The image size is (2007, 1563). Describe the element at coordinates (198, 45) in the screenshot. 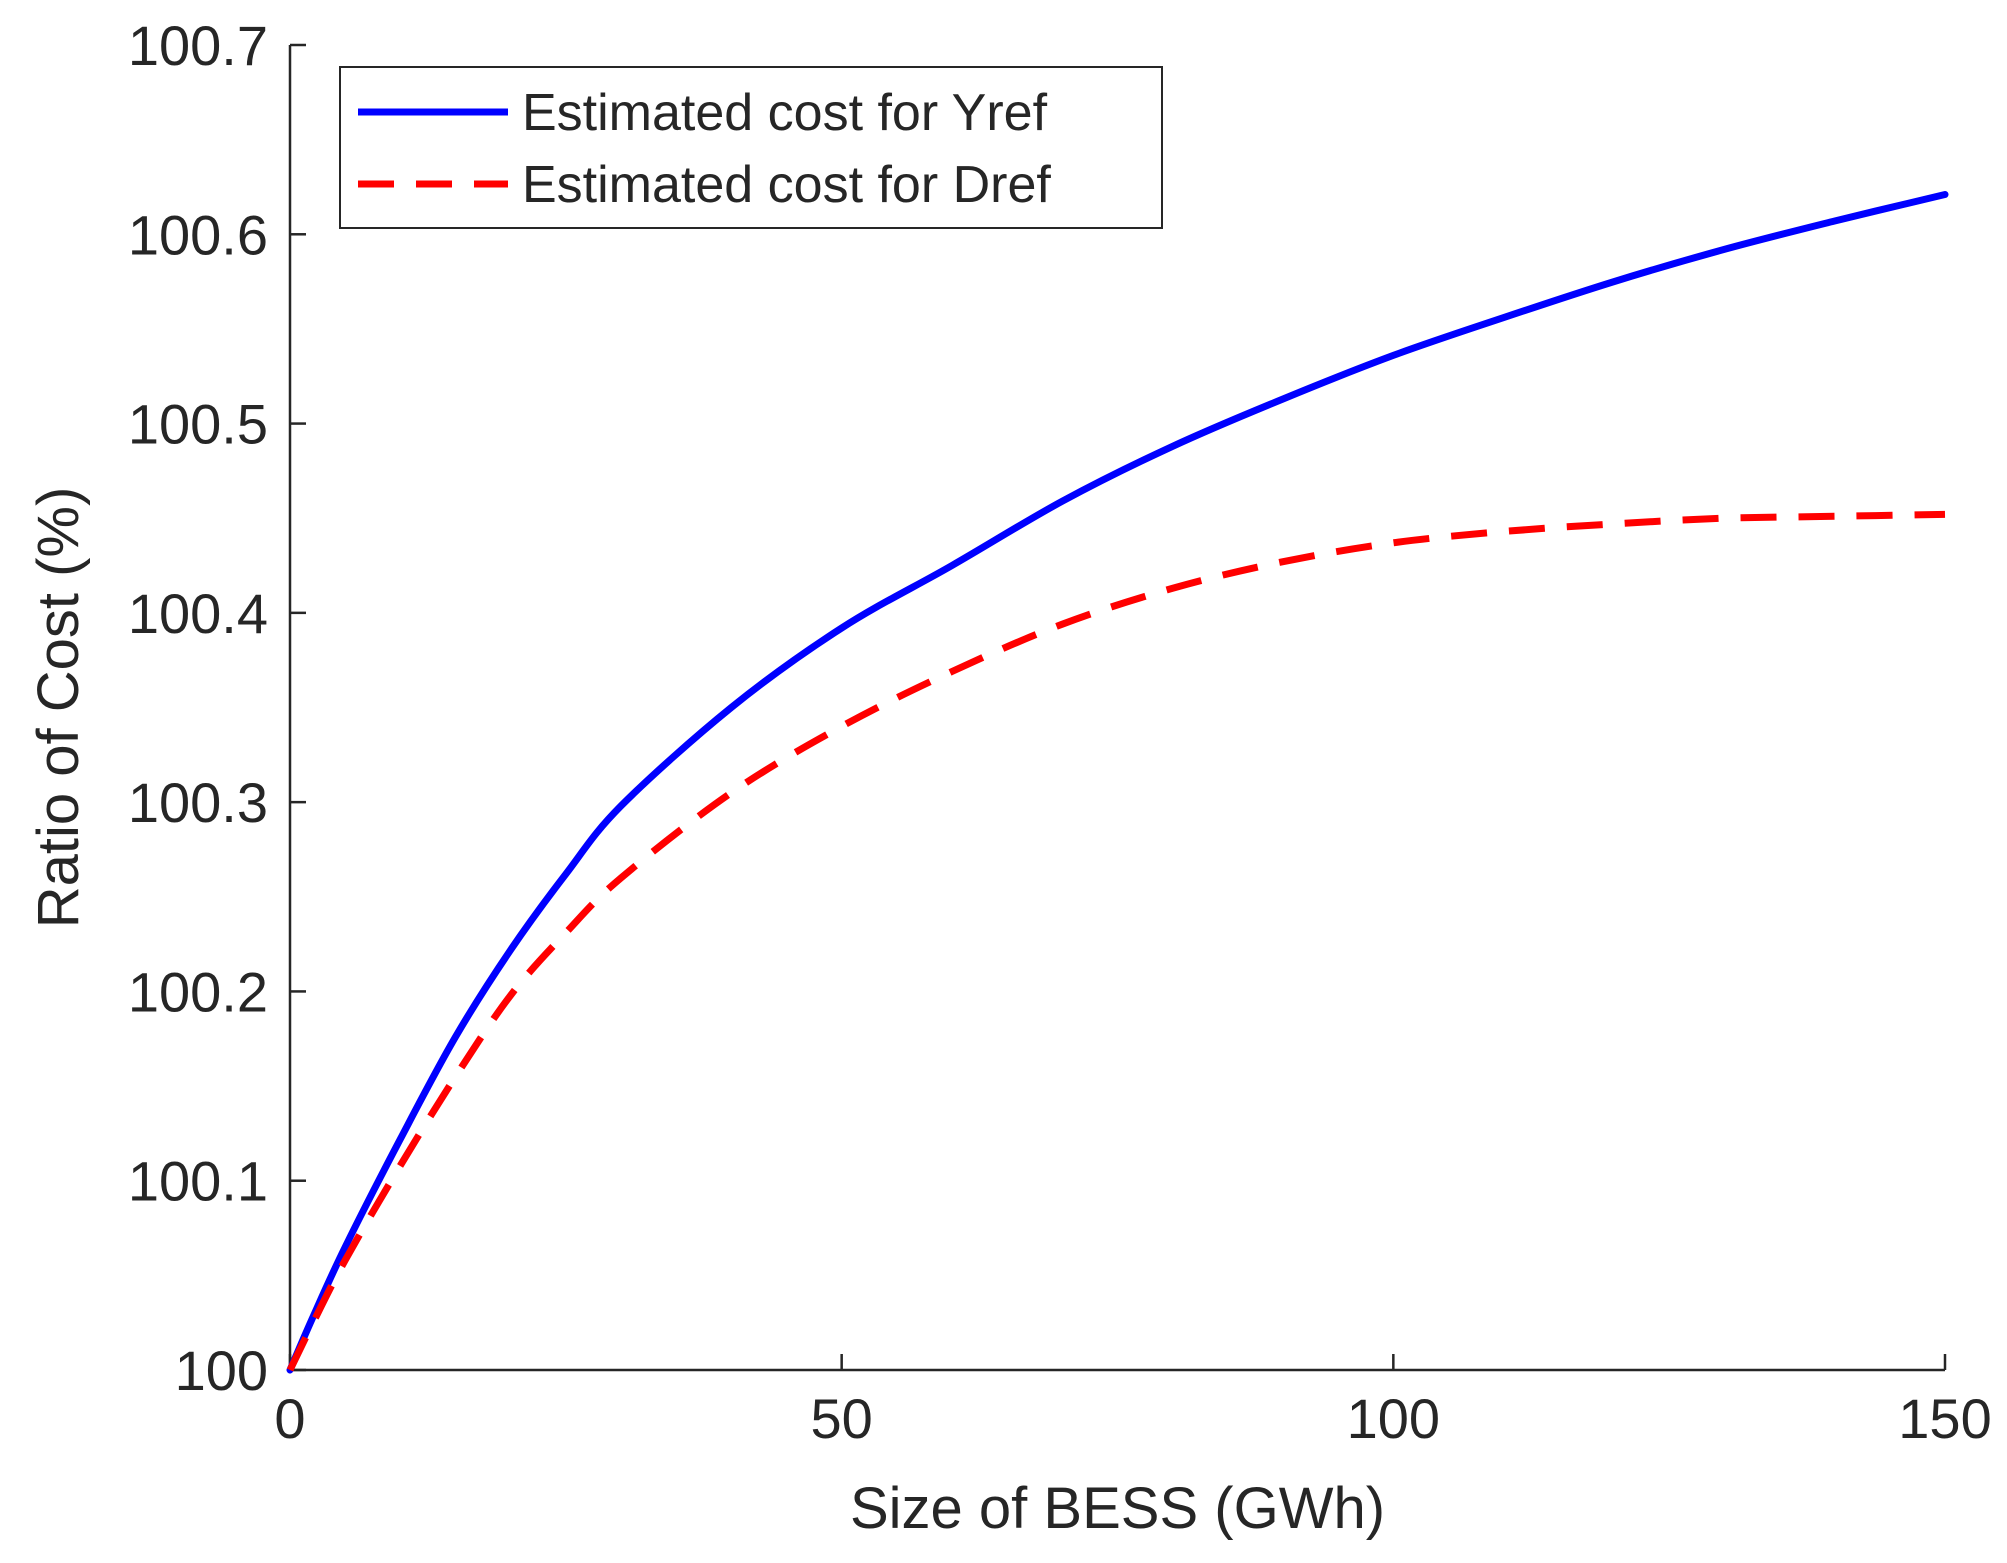

I see `y-tick-label: 100.7` at that location.